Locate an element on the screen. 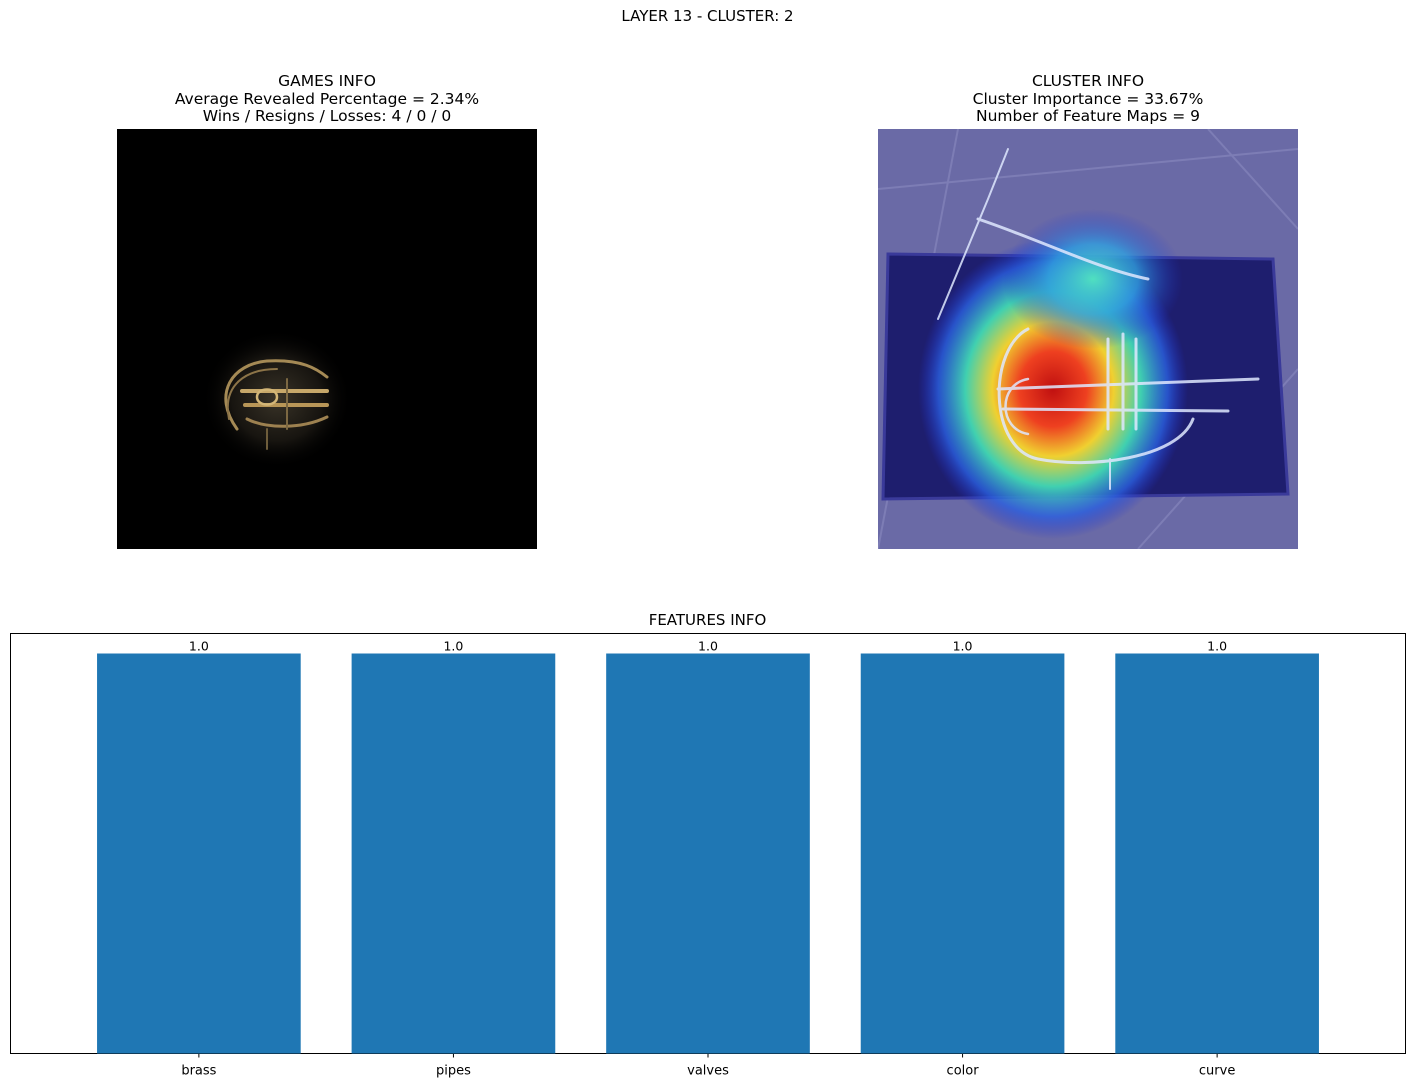 The width and height of the screenshot is (1415, 1087). features-chart-title: FEATURES INFO is located at coordinates (707, 620).